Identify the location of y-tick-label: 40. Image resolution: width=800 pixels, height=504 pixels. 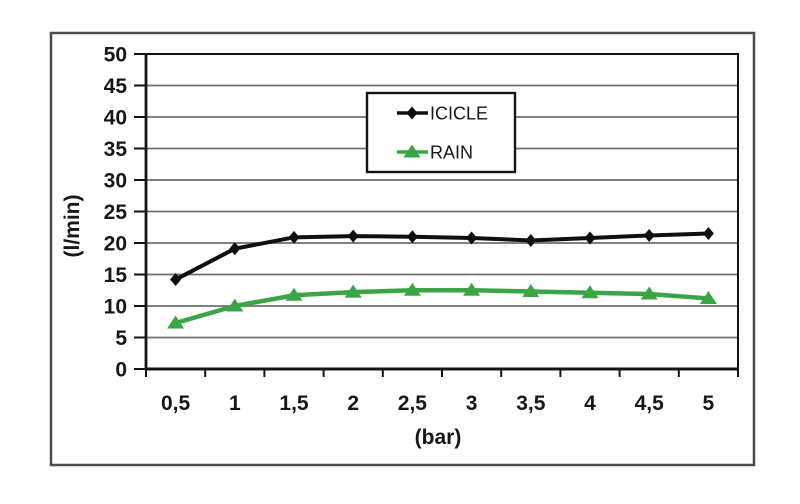
(115, 118).